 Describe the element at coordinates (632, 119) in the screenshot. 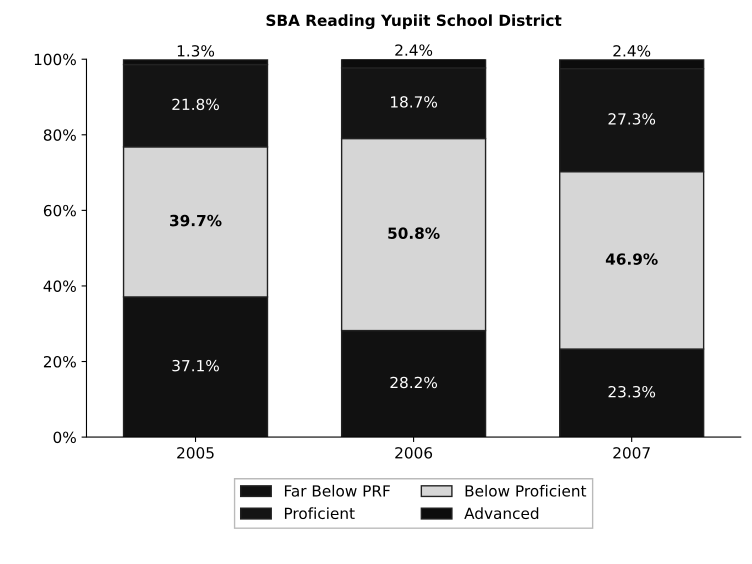

I see `data-label: 27.3%` at that location.